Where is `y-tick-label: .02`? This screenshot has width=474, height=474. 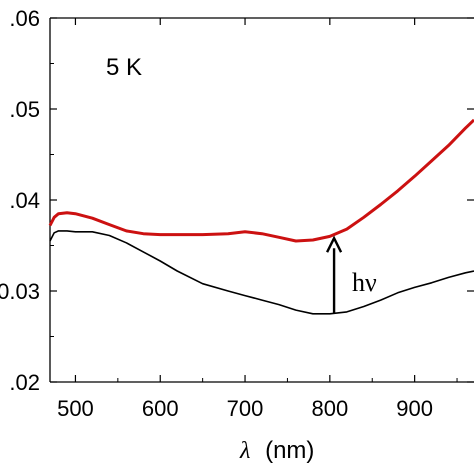
y-tick-label: .02 is located at coordinates (24, 382).